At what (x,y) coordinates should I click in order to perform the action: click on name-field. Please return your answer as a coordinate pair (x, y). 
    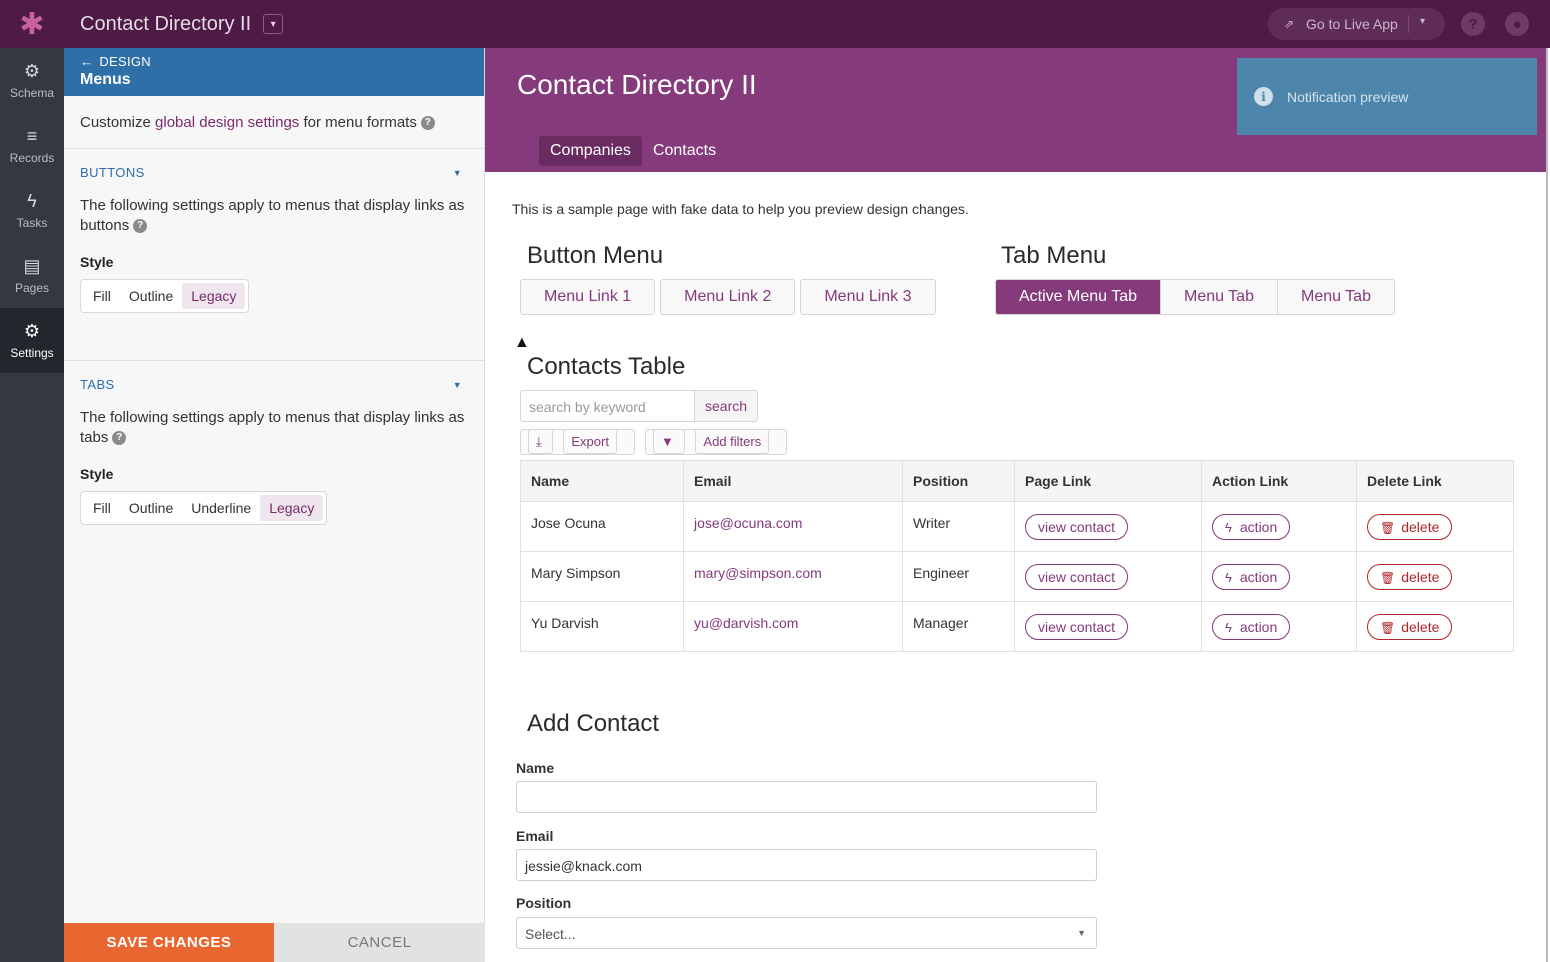
    Looking at the image, I should click on (806, 797).